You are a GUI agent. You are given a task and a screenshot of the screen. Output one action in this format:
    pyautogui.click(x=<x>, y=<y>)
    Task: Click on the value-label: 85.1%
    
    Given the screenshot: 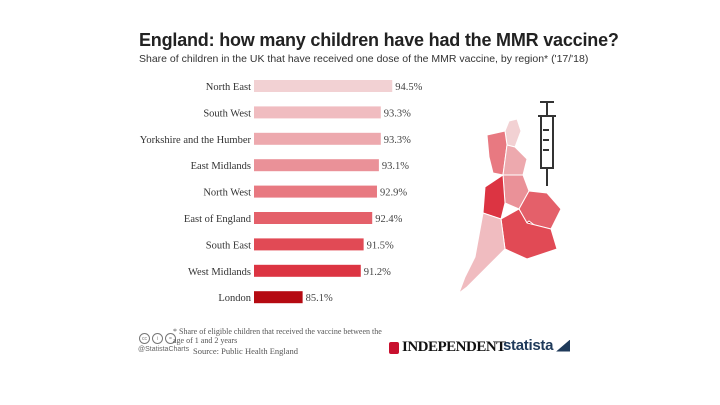 What is the action you would take?
    pyautogui.click(x=319, y=298)
    